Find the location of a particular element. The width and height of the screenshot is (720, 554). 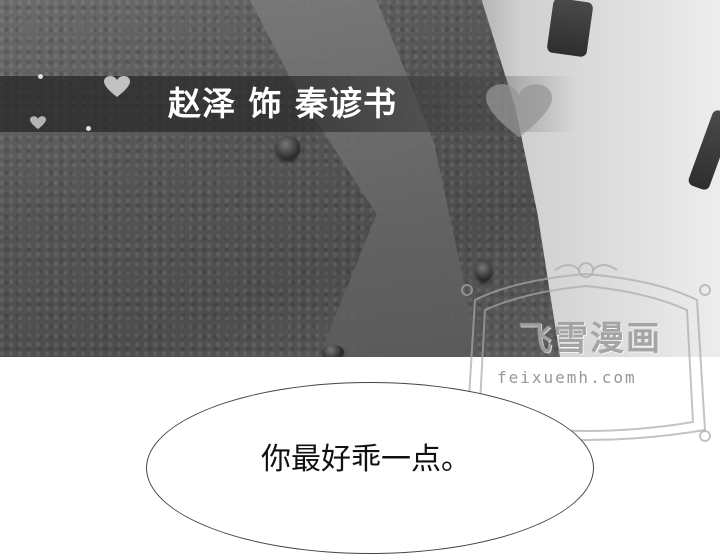

watermark-title: 飞雪漫画 is located at coordinates (590, 339).